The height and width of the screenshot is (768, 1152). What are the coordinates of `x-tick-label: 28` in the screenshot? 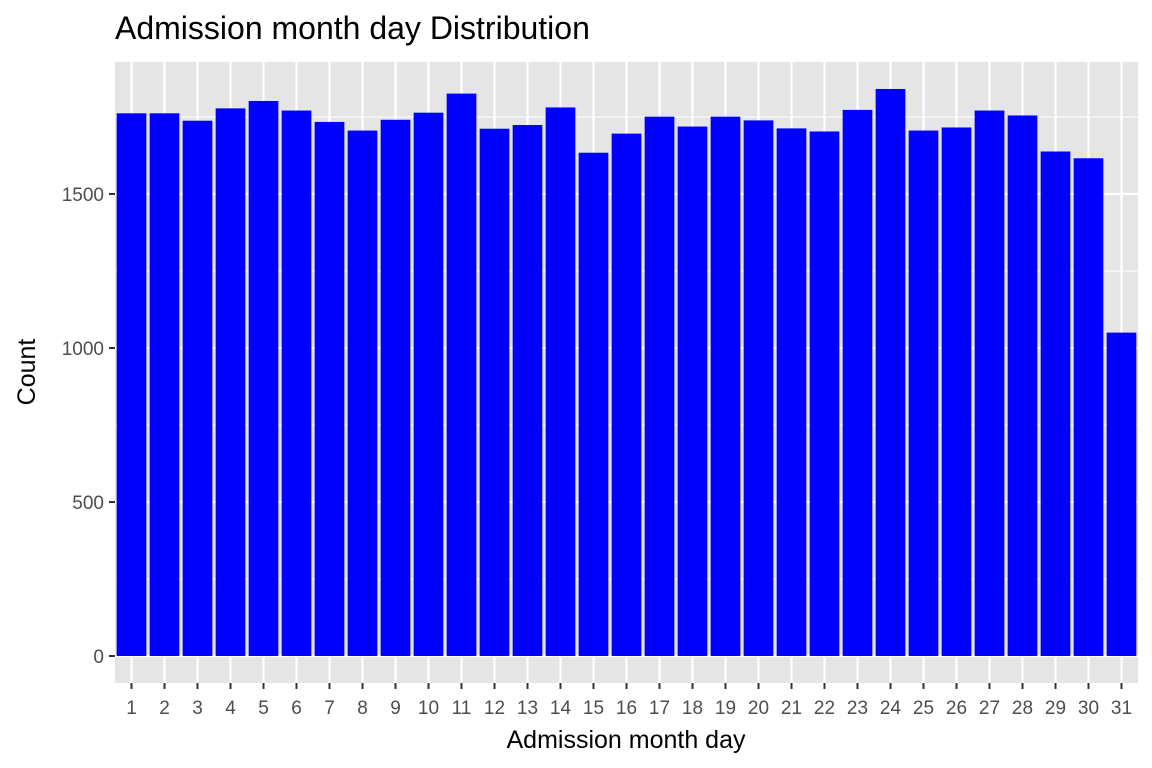 It's located at (1022, 708).